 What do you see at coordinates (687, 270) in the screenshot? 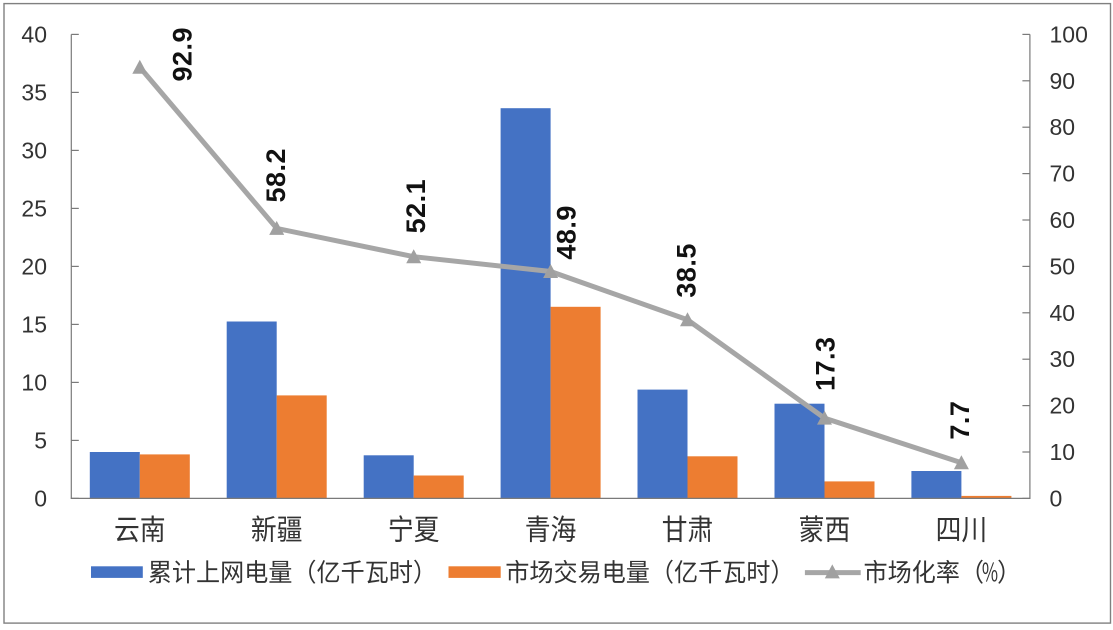
I see `svg-text: 38.5` at bounding box center [687, 270].